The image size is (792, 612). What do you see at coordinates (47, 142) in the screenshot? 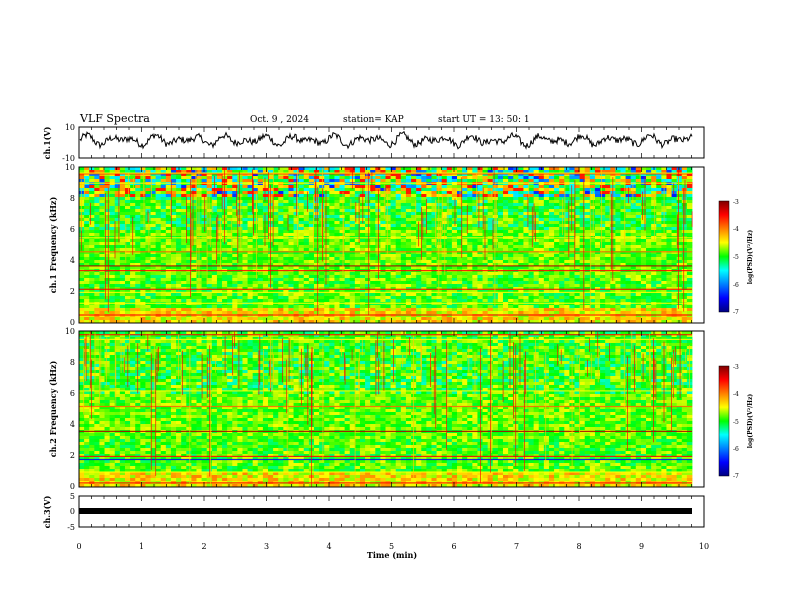
I see `ch1-waveform-ylabel: ch.1(V)` at bounding box center [47, 142].